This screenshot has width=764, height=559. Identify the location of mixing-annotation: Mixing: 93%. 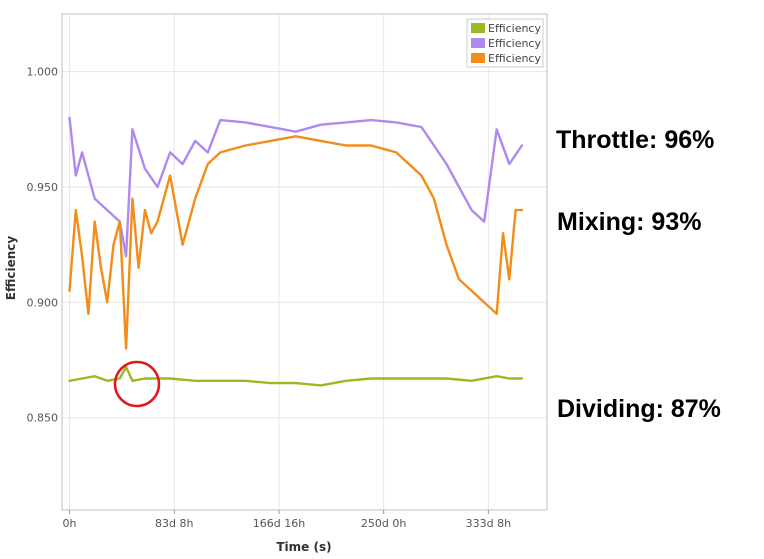
(629, 222).